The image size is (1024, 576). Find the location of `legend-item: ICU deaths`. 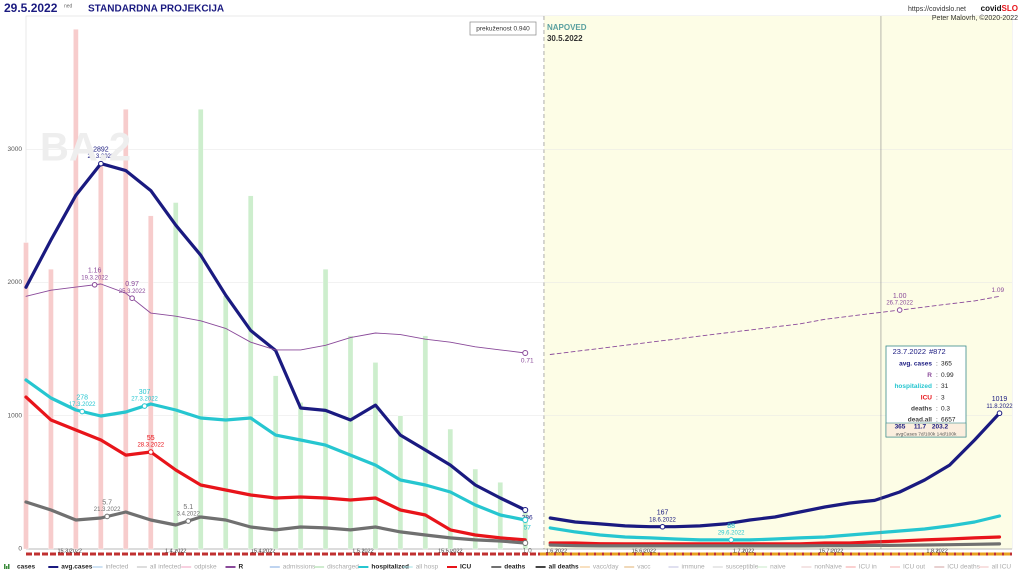

legend-item: ICU deaths is located at coordinates (957, 567).